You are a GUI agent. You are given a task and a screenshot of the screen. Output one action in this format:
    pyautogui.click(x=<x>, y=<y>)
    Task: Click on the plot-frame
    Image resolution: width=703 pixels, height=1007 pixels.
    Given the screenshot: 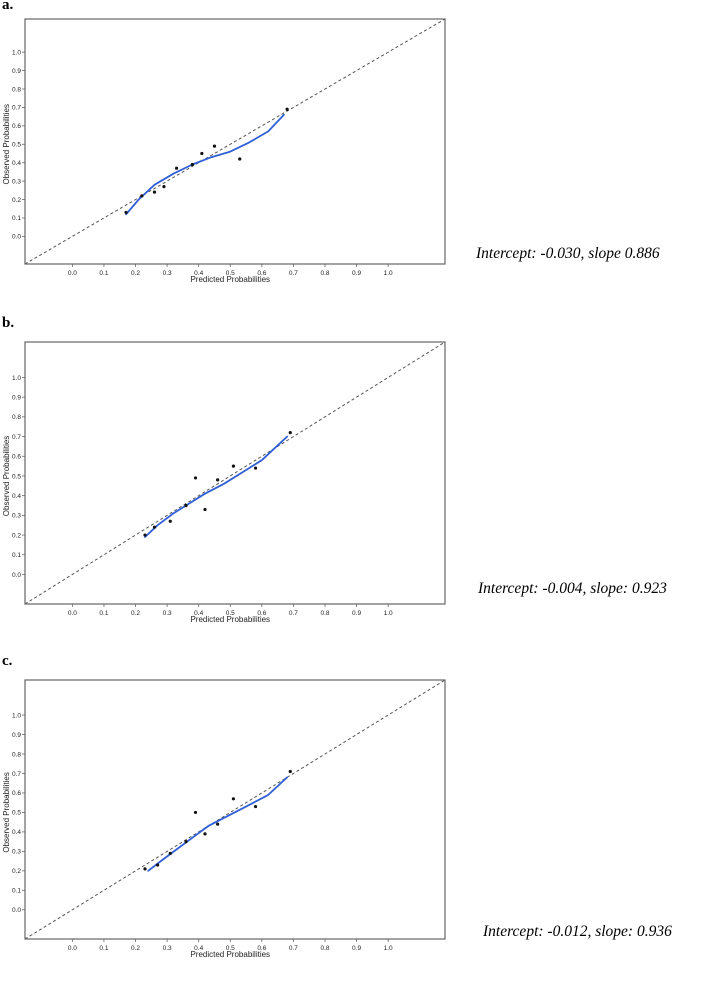 What is the action you would take?
    pyautogui.click(x=235, y=141)
    